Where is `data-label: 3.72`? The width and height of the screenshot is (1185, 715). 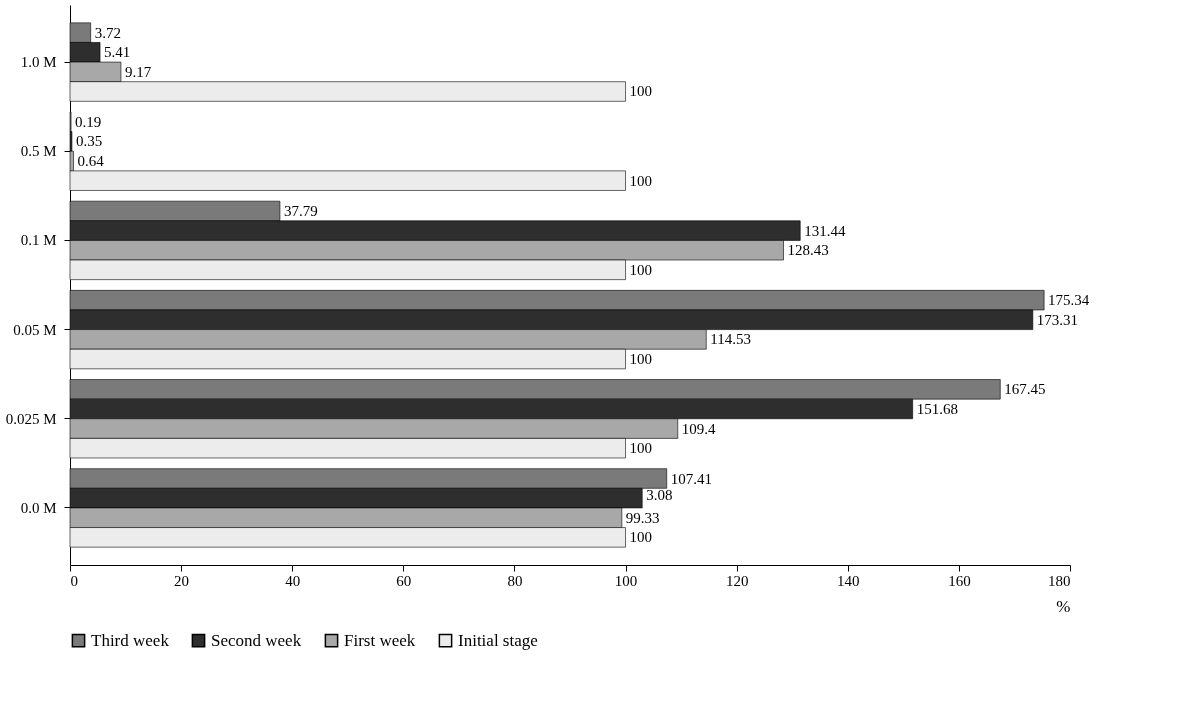 data-label: 3.72 is located at coordinates (107, 32).